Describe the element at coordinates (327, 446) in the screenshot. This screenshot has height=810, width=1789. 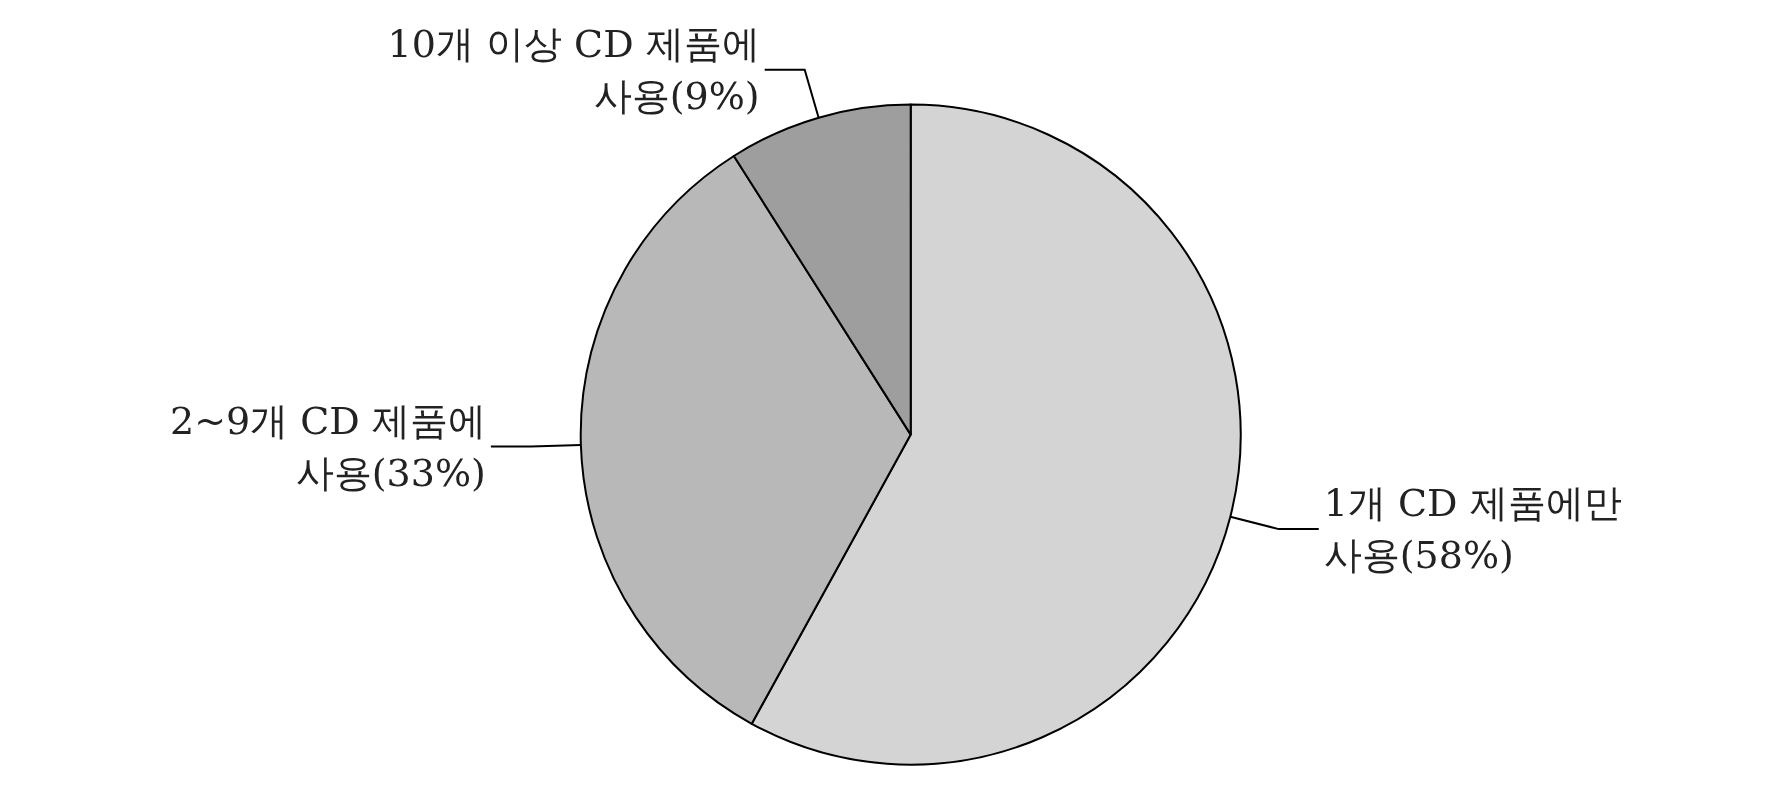
I see `slice-label: 2~9개 CD 제품에 사용(33%)` at that location.